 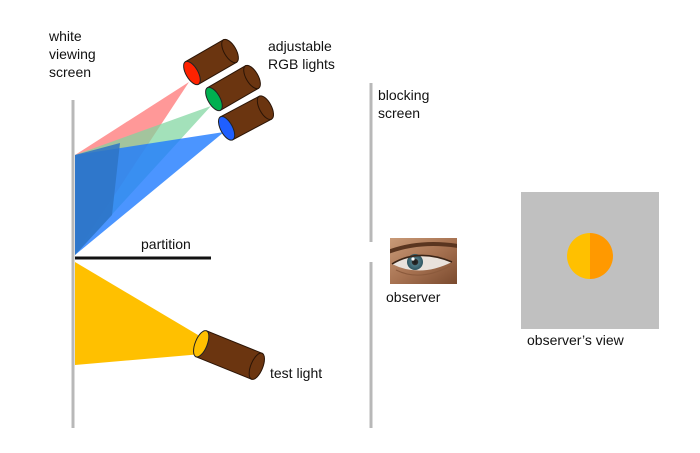 What do you see at coordinates (423, 261) in the screenshot?
I see `observer-eye-image` at bounding box center [423, 261].